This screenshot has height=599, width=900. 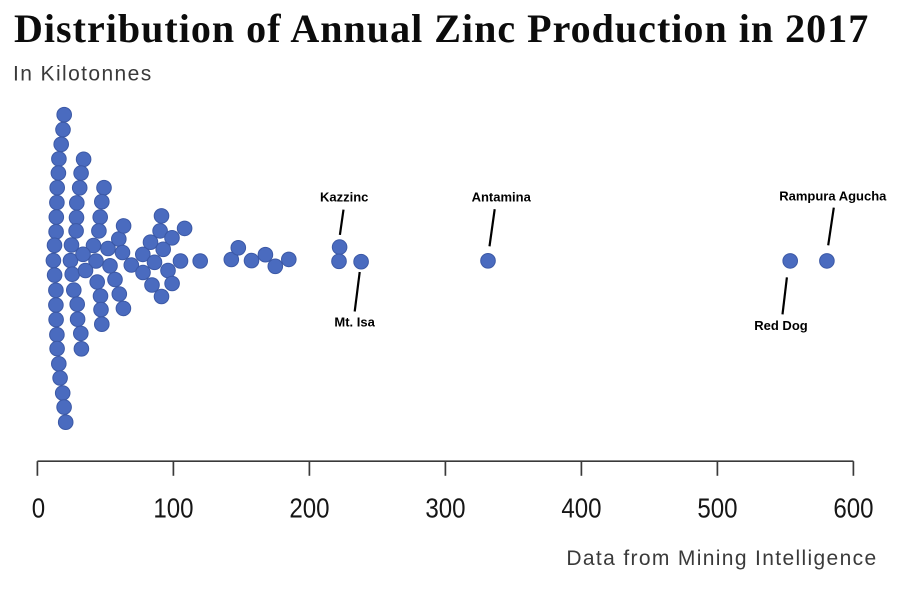 What do you see at coordinates (721, 558) in the screenshot?
I see `svg-text: Data from Mining Intelligence` at bounding box center [721, 558].